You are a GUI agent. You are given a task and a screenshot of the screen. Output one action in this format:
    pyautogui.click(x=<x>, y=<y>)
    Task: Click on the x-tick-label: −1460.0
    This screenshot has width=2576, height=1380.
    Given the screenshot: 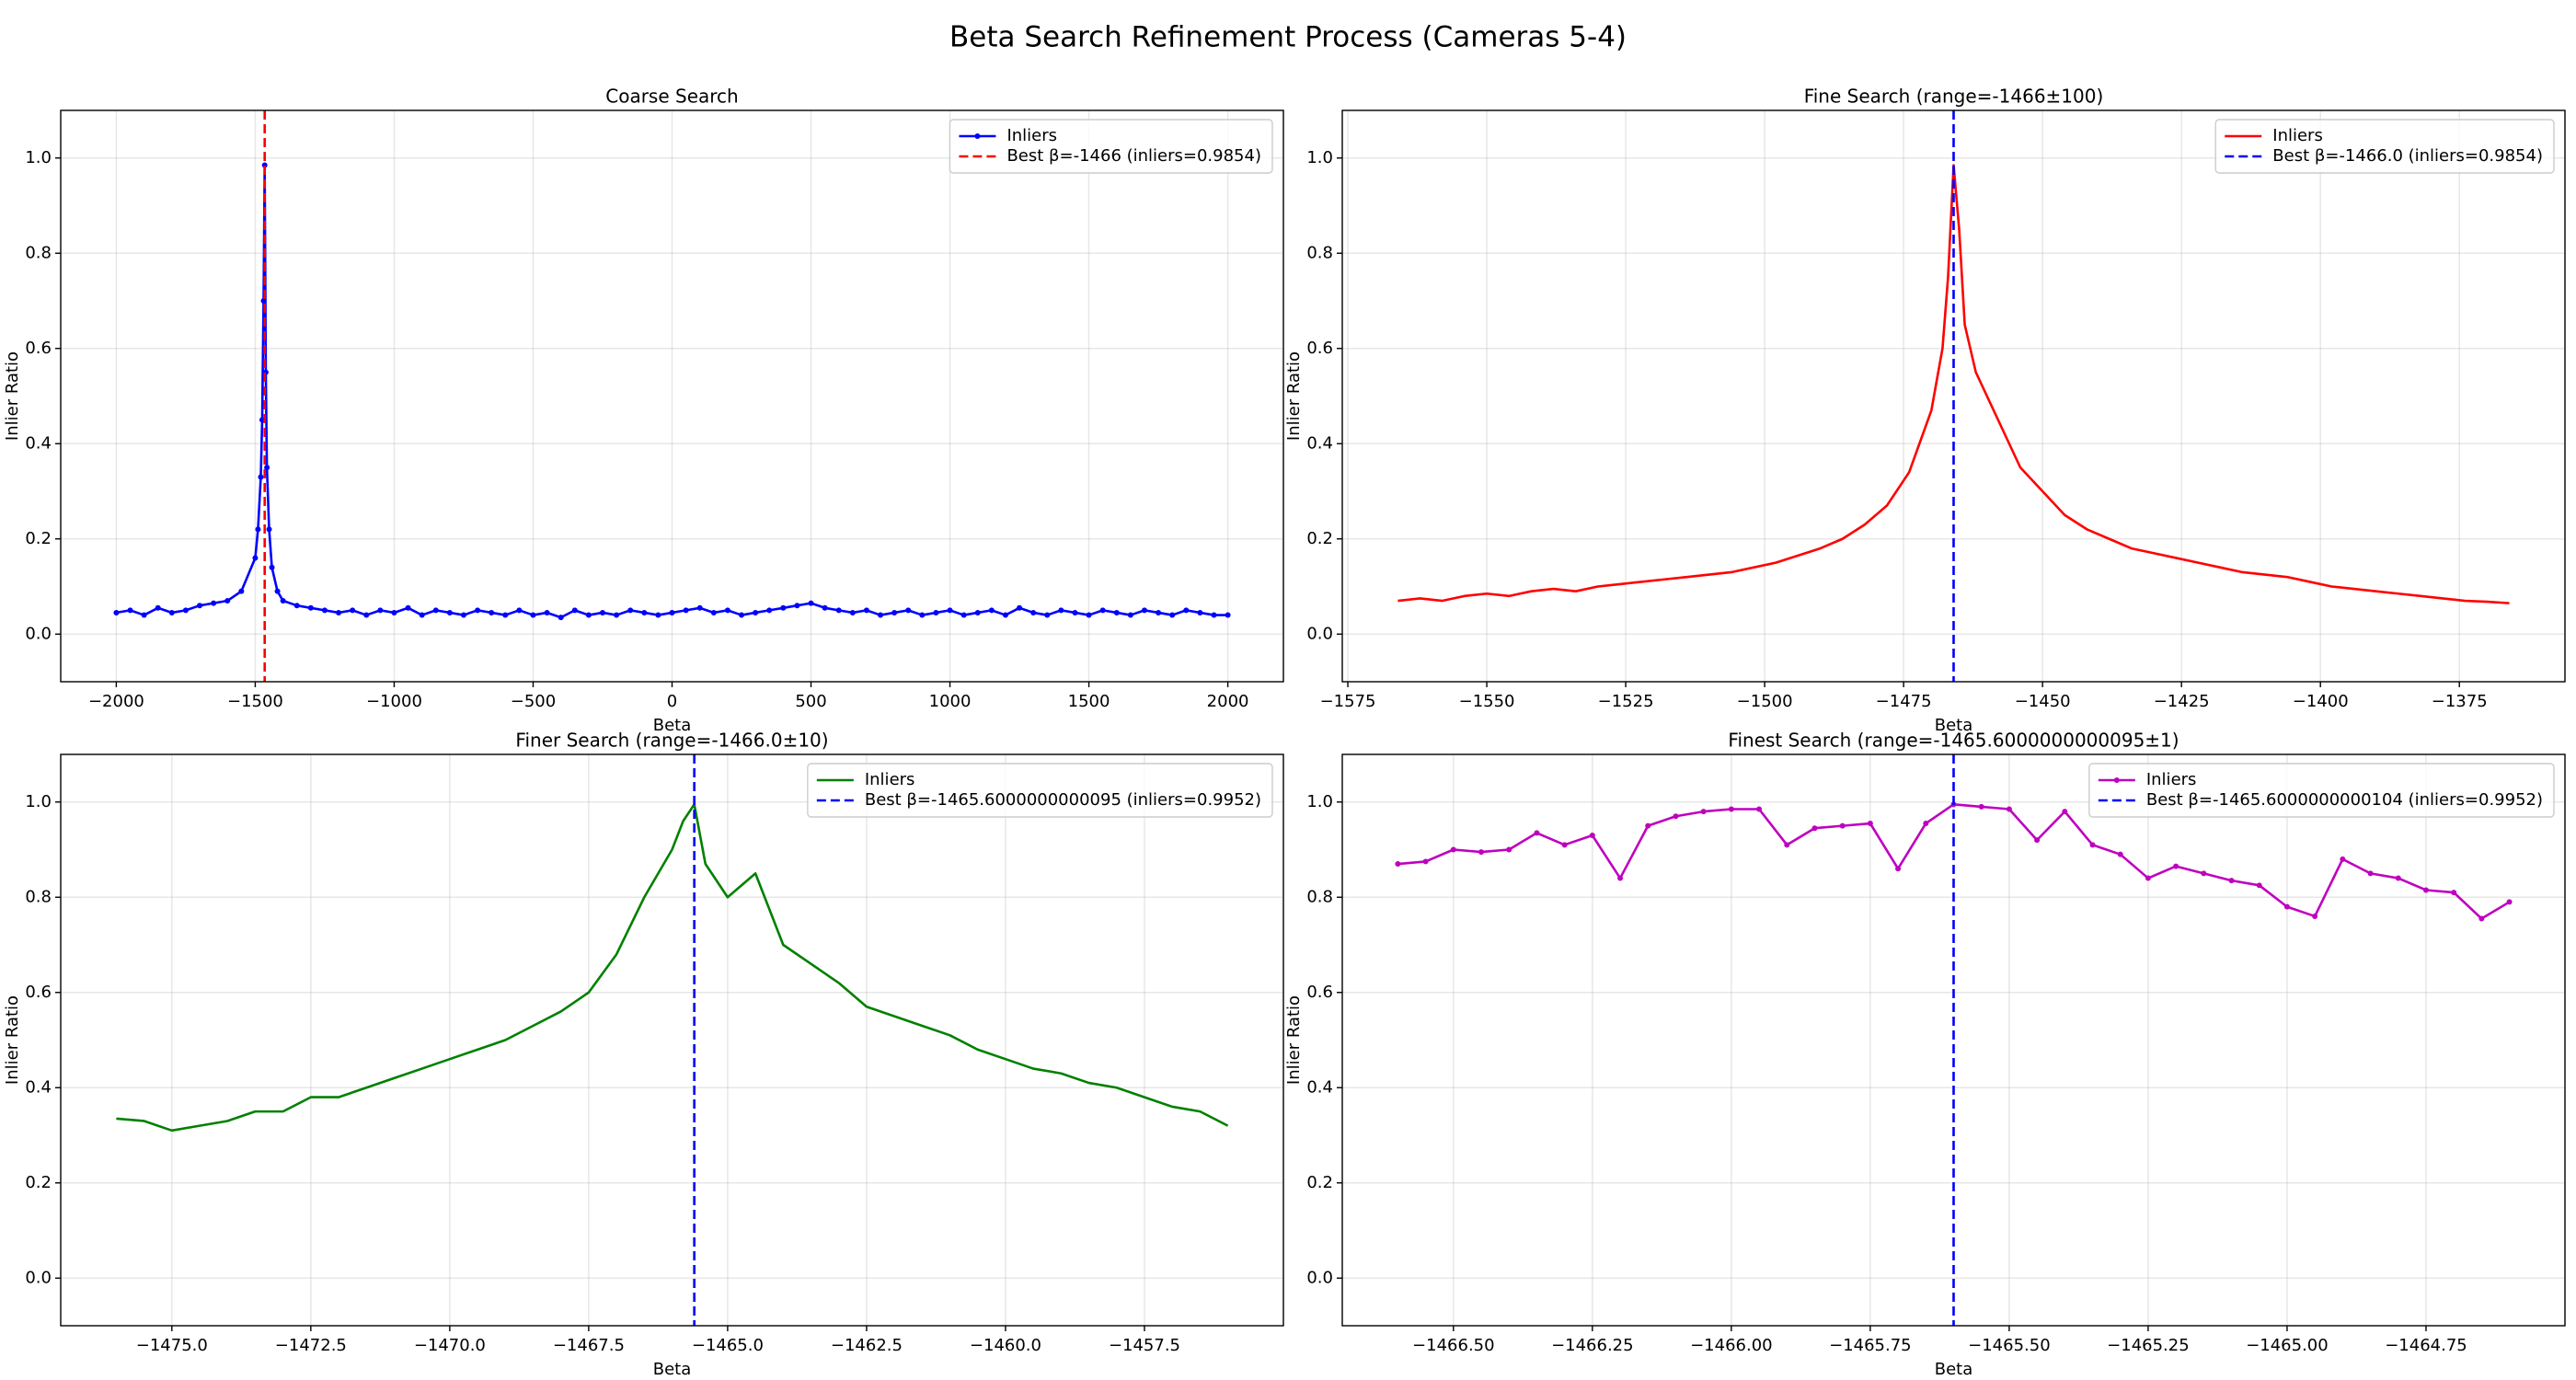 What is the action you would take?
    pyautogui.click(x=1005, y=1345)
    